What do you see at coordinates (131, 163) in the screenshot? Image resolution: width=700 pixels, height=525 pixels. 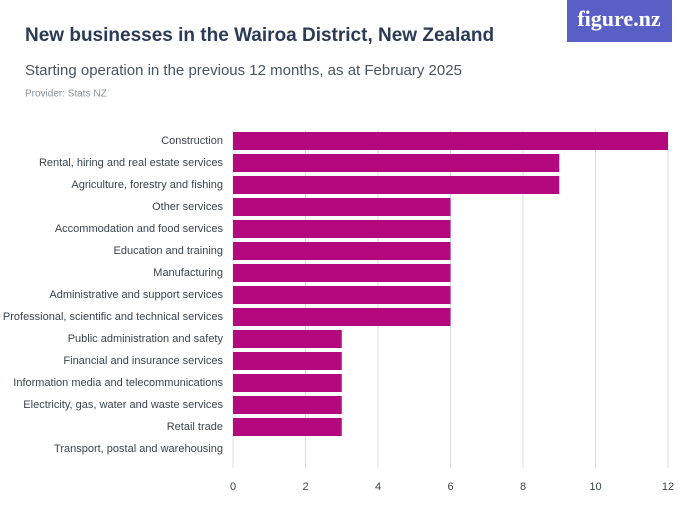 I see `y-tick-label: Rental, hiring and real estate services` at bounding box center [131, 163].